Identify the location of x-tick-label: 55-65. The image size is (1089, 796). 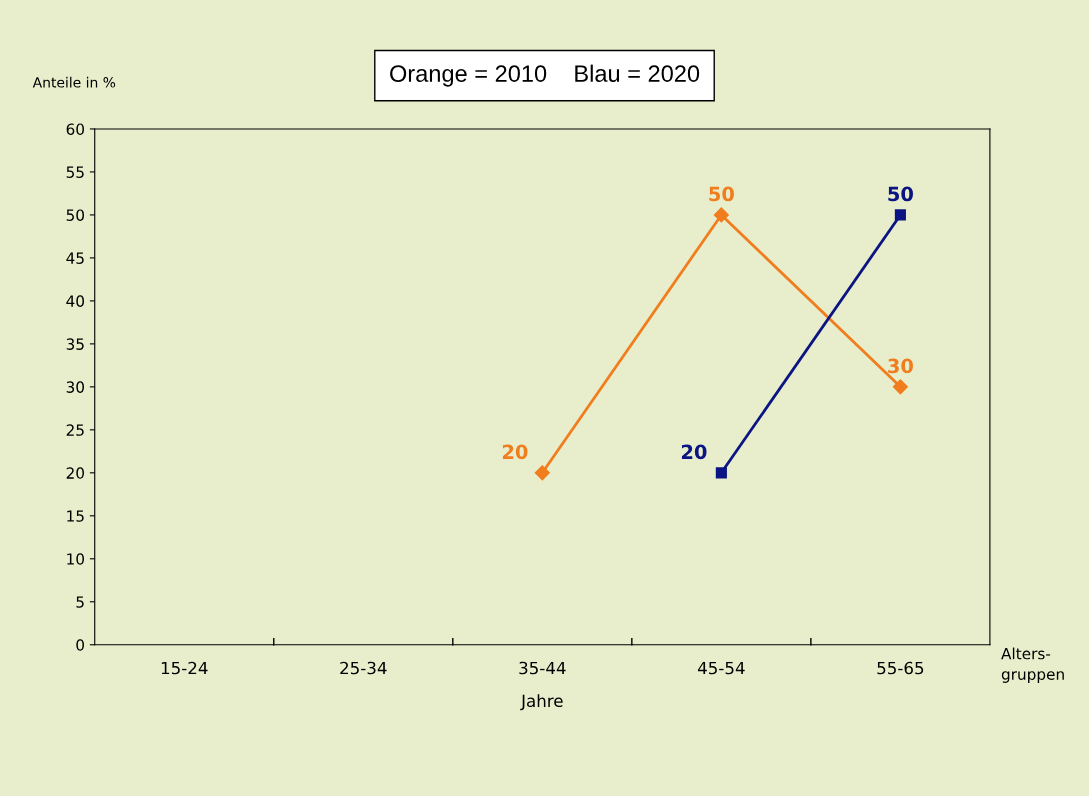
(900, 668).